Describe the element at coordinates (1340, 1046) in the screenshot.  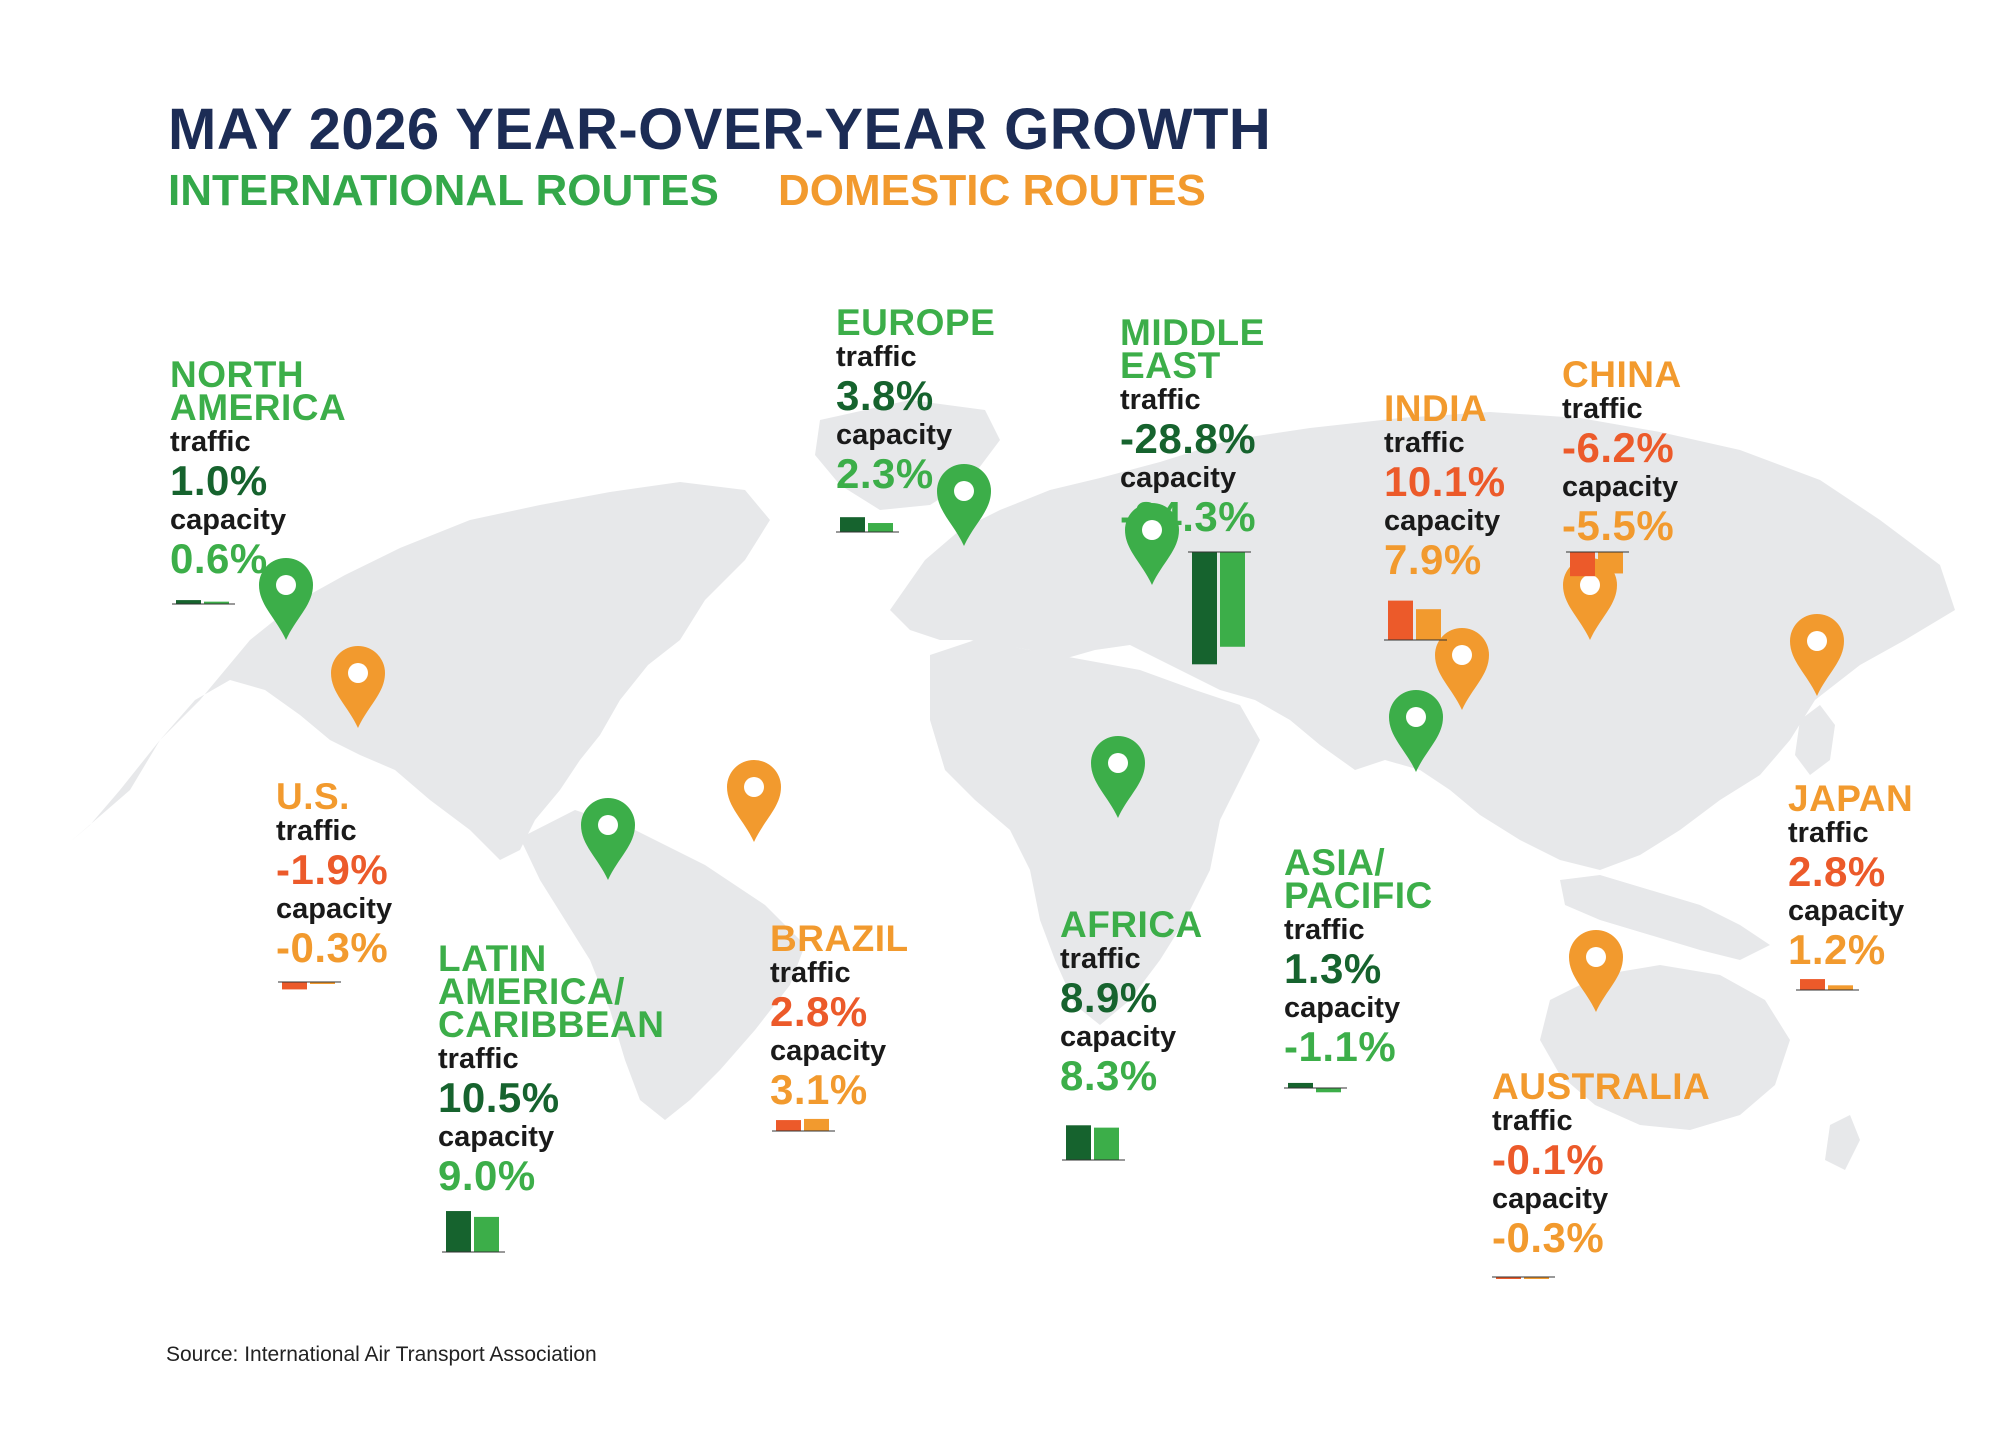
I see `capacity-value: -1.1%` at that location.